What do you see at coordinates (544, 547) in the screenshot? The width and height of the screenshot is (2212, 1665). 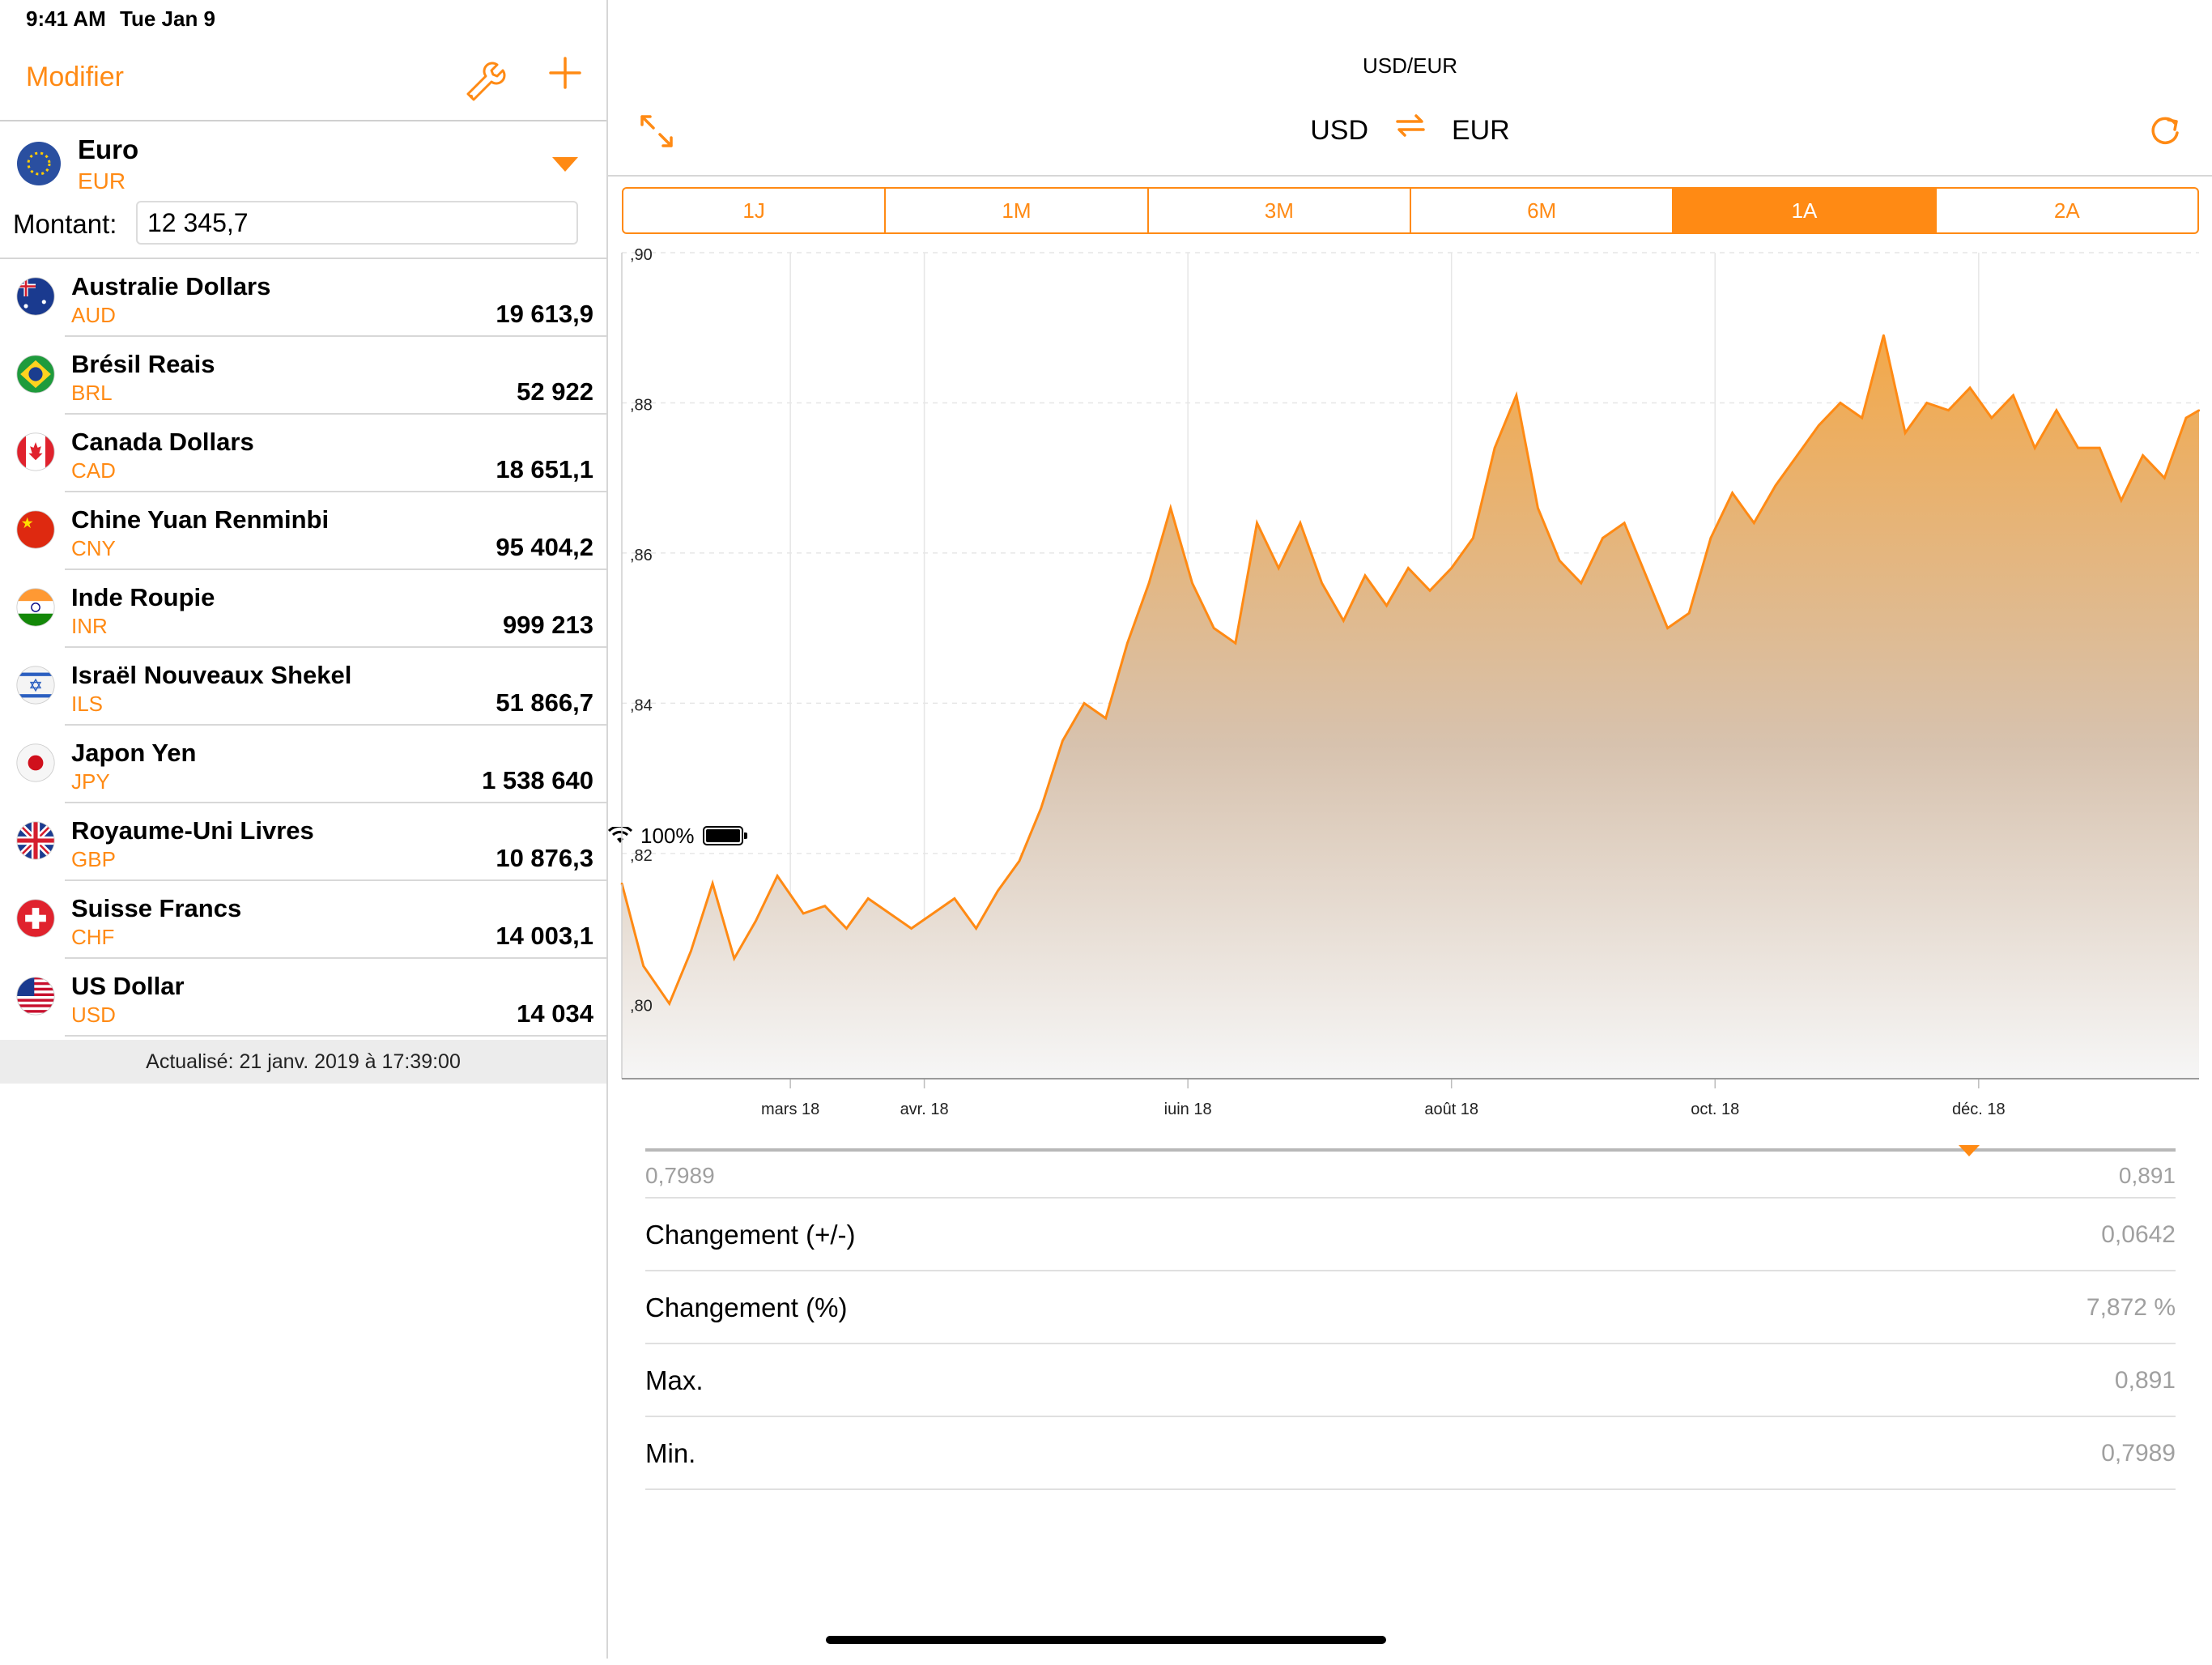 I see `currency-value: 95 404,2` at bounding box center [544, 547].